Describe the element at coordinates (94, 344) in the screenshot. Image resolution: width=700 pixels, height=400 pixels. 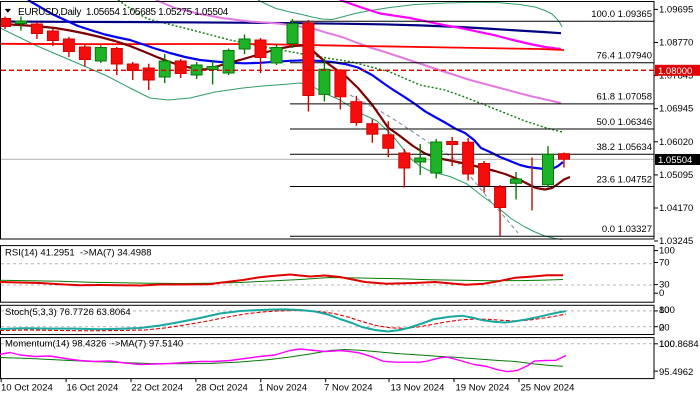
I see `svg-text:Momentum(14) 98.4326 ->MA(7): Momentum(14) 98.4326 ->MA(7) 97.5140` at that location.